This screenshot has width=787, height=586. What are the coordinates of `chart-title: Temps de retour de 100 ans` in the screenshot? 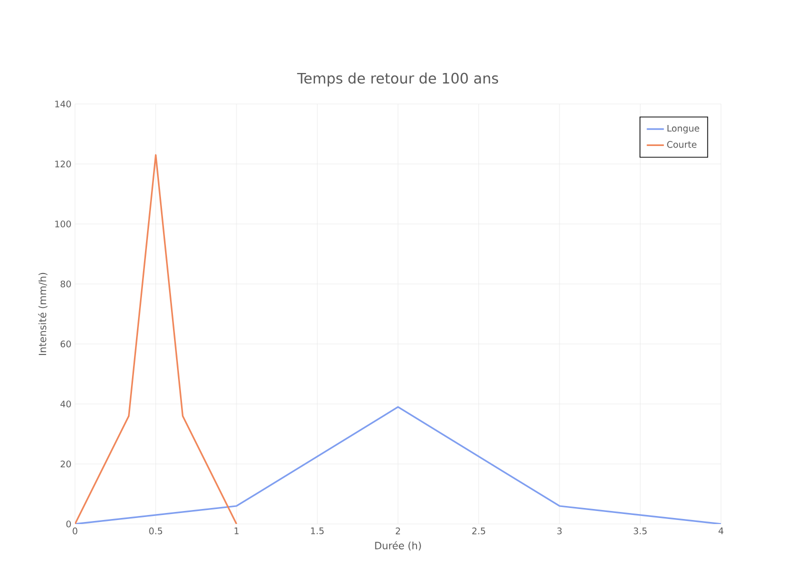 It's located at (397, 79).